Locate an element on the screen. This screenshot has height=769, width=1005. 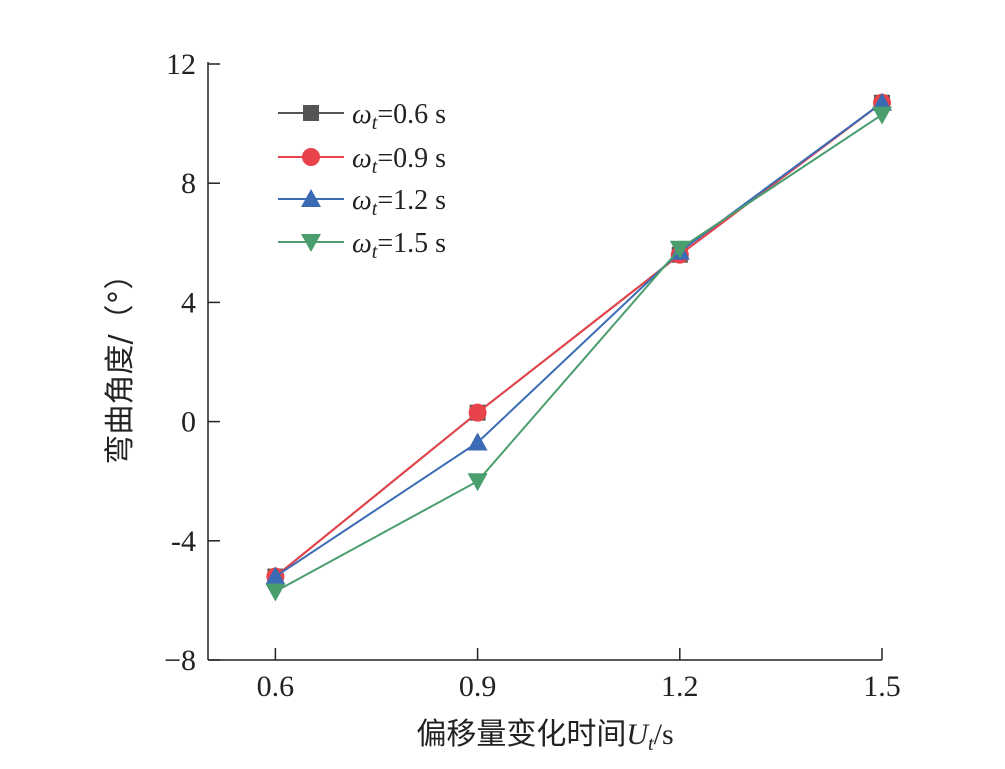
y-tick-label: 12 is located at coordinates (181, 64).